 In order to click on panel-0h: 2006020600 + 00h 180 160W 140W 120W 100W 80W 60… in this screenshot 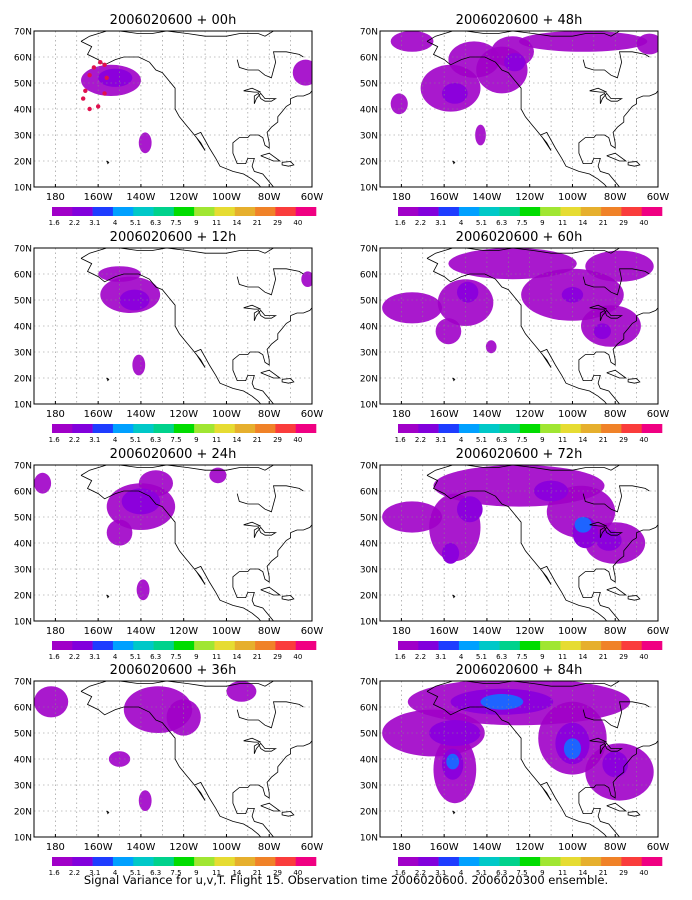, I will do `click(169, 120)`.